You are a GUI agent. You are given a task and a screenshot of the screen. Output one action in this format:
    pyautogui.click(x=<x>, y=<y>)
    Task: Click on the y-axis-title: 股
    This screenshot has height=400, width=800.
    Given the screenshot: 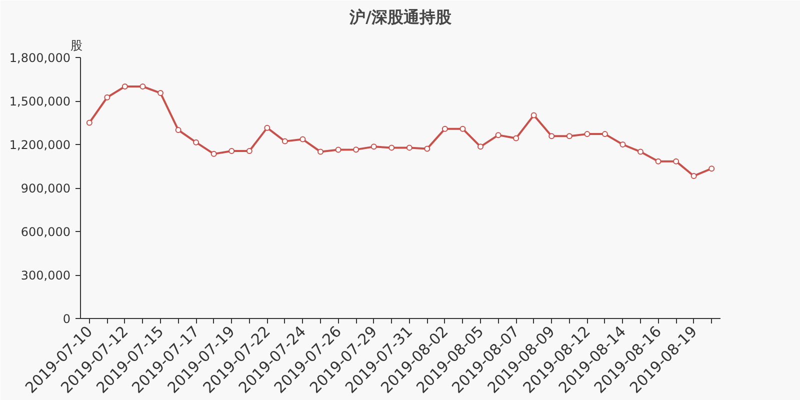 What is the action you would take?
    pyautogui.click(x=76, y=45)
    